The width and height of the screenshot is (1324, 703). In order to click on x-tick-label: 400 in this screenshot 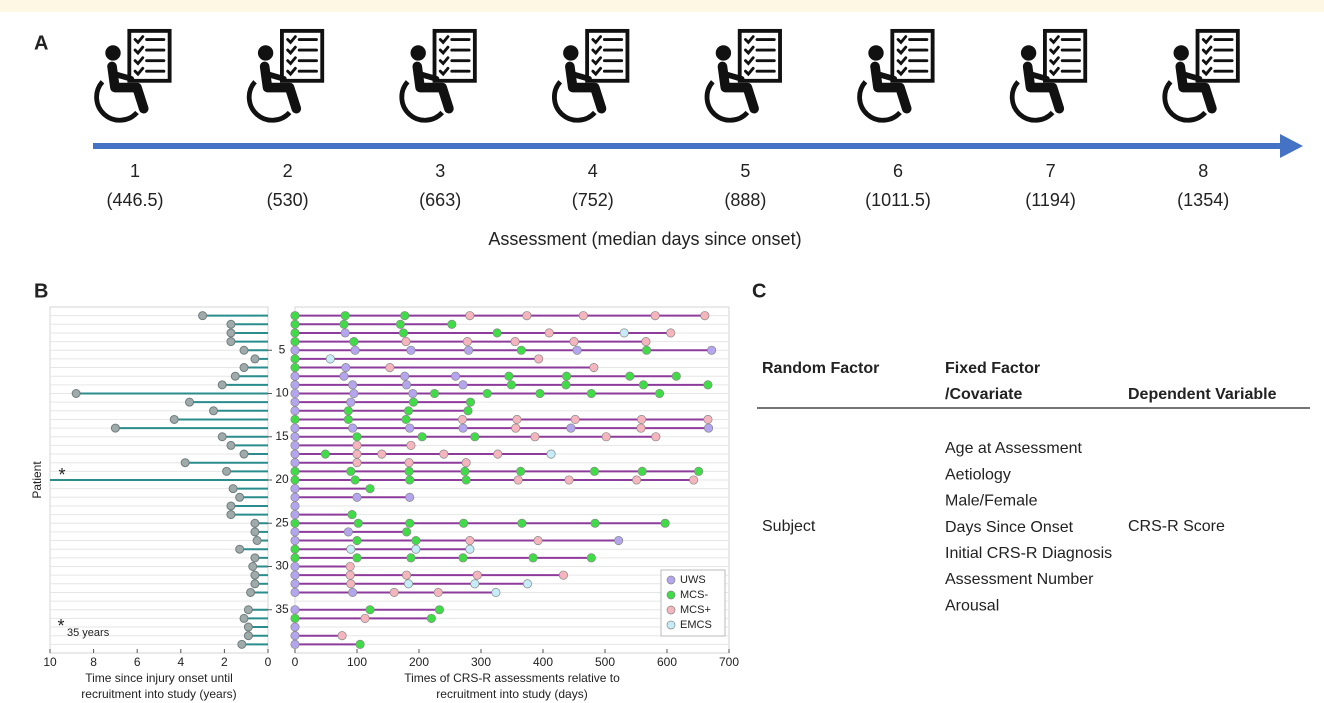, I will do `click(543, 662)`.